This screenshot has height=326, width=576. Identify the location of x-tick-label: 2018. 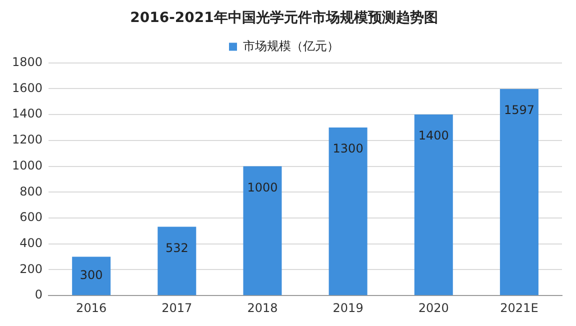
(262, 307).